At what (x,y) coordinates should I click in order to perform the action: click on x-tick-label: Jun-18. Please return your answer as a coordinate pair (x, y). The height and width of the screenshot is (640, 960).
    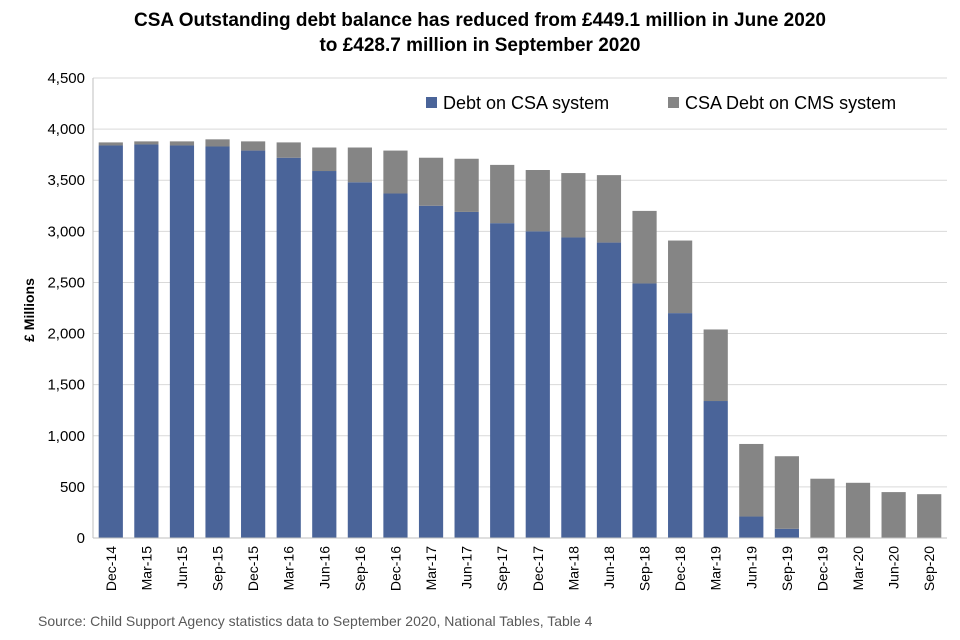
    Looking at the image, I should click on (609, 567).